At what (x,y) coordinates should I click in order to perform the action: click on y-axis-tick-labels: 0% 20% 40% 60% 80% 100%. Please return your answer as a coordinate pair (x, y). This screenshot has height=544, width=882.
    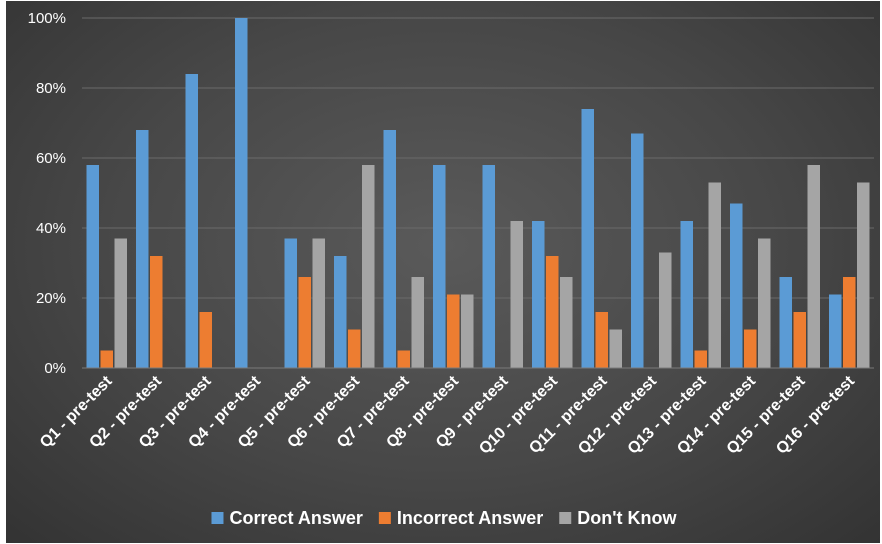
    Looking at the image, I should click on (47, 193).